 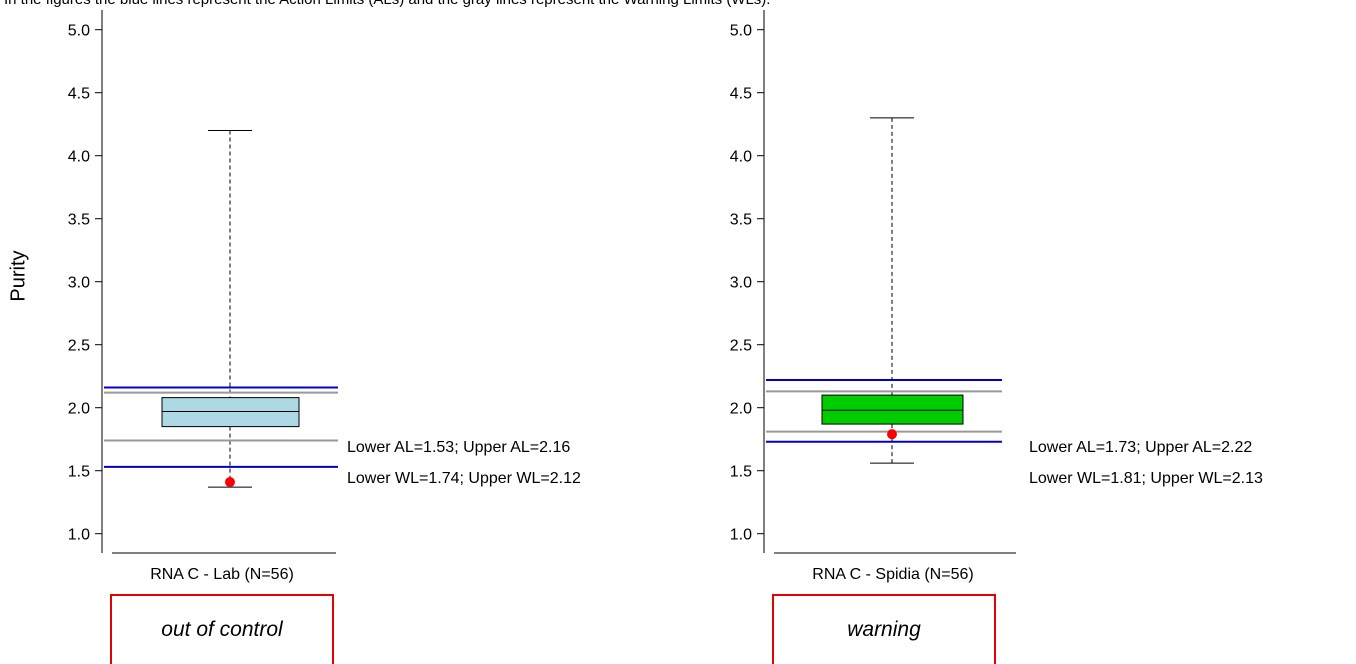 I want to click on sample-point-spidia, so click(x=892, y=434).